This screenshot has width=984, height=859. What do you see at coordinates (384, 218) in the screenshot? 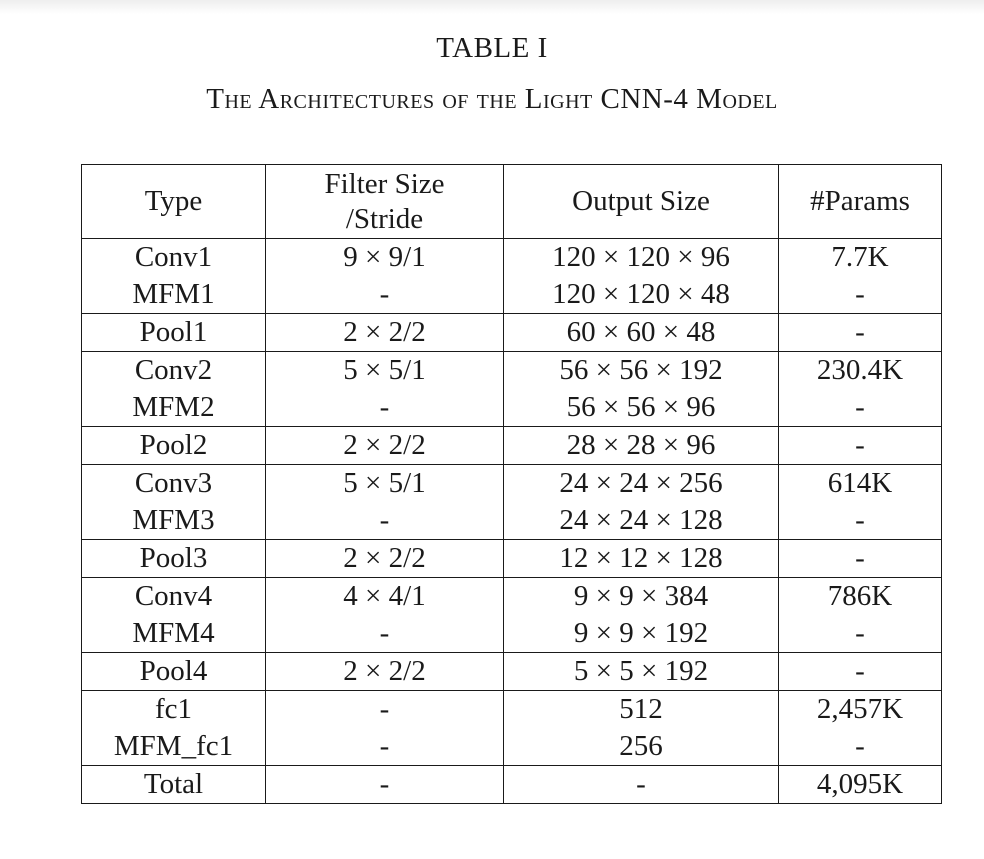
I see `header-filter-line2: /Stride` at bounding box center [384, 218].